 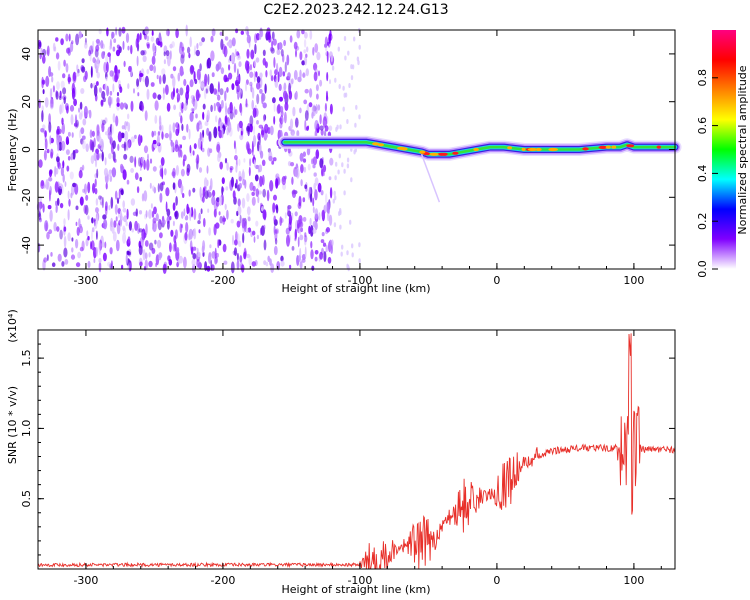 I want to click on x-tick-label: 100, so click(x=633, y=580).